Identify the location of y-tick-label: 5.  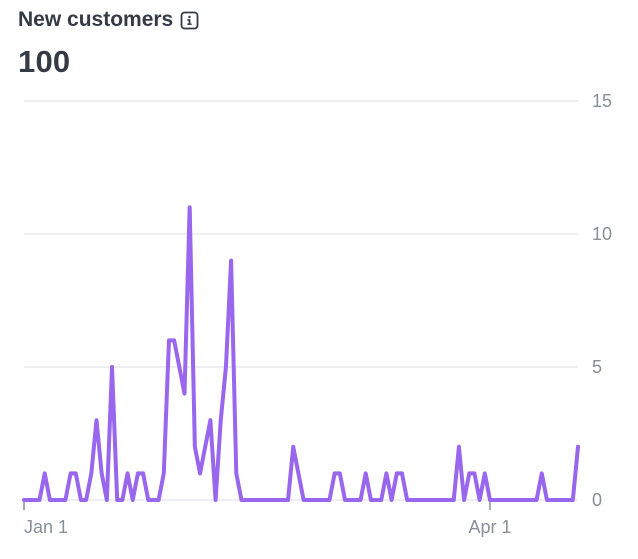
(597, 367).